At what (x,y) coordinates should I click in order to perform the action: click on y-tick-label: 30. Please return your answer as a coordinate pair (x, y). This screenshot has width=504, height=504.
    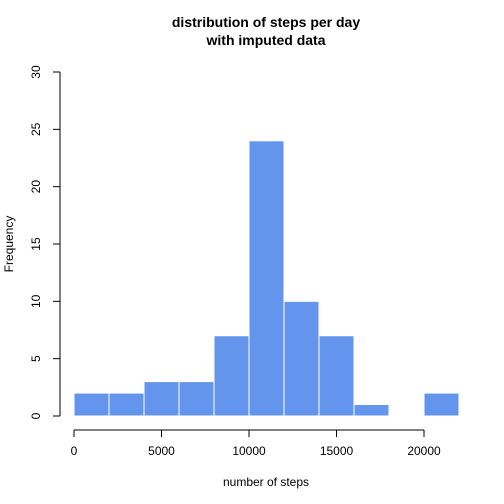
    Looking at the image, I should click on (36, 72).